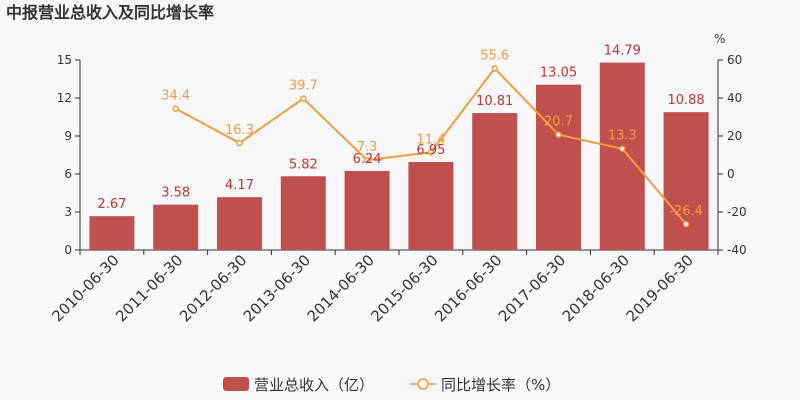  What do you see at coordinates (685, 100) in the screenshot?
I see `bar-value-label: 10.88` at bounding box center [685, 100].